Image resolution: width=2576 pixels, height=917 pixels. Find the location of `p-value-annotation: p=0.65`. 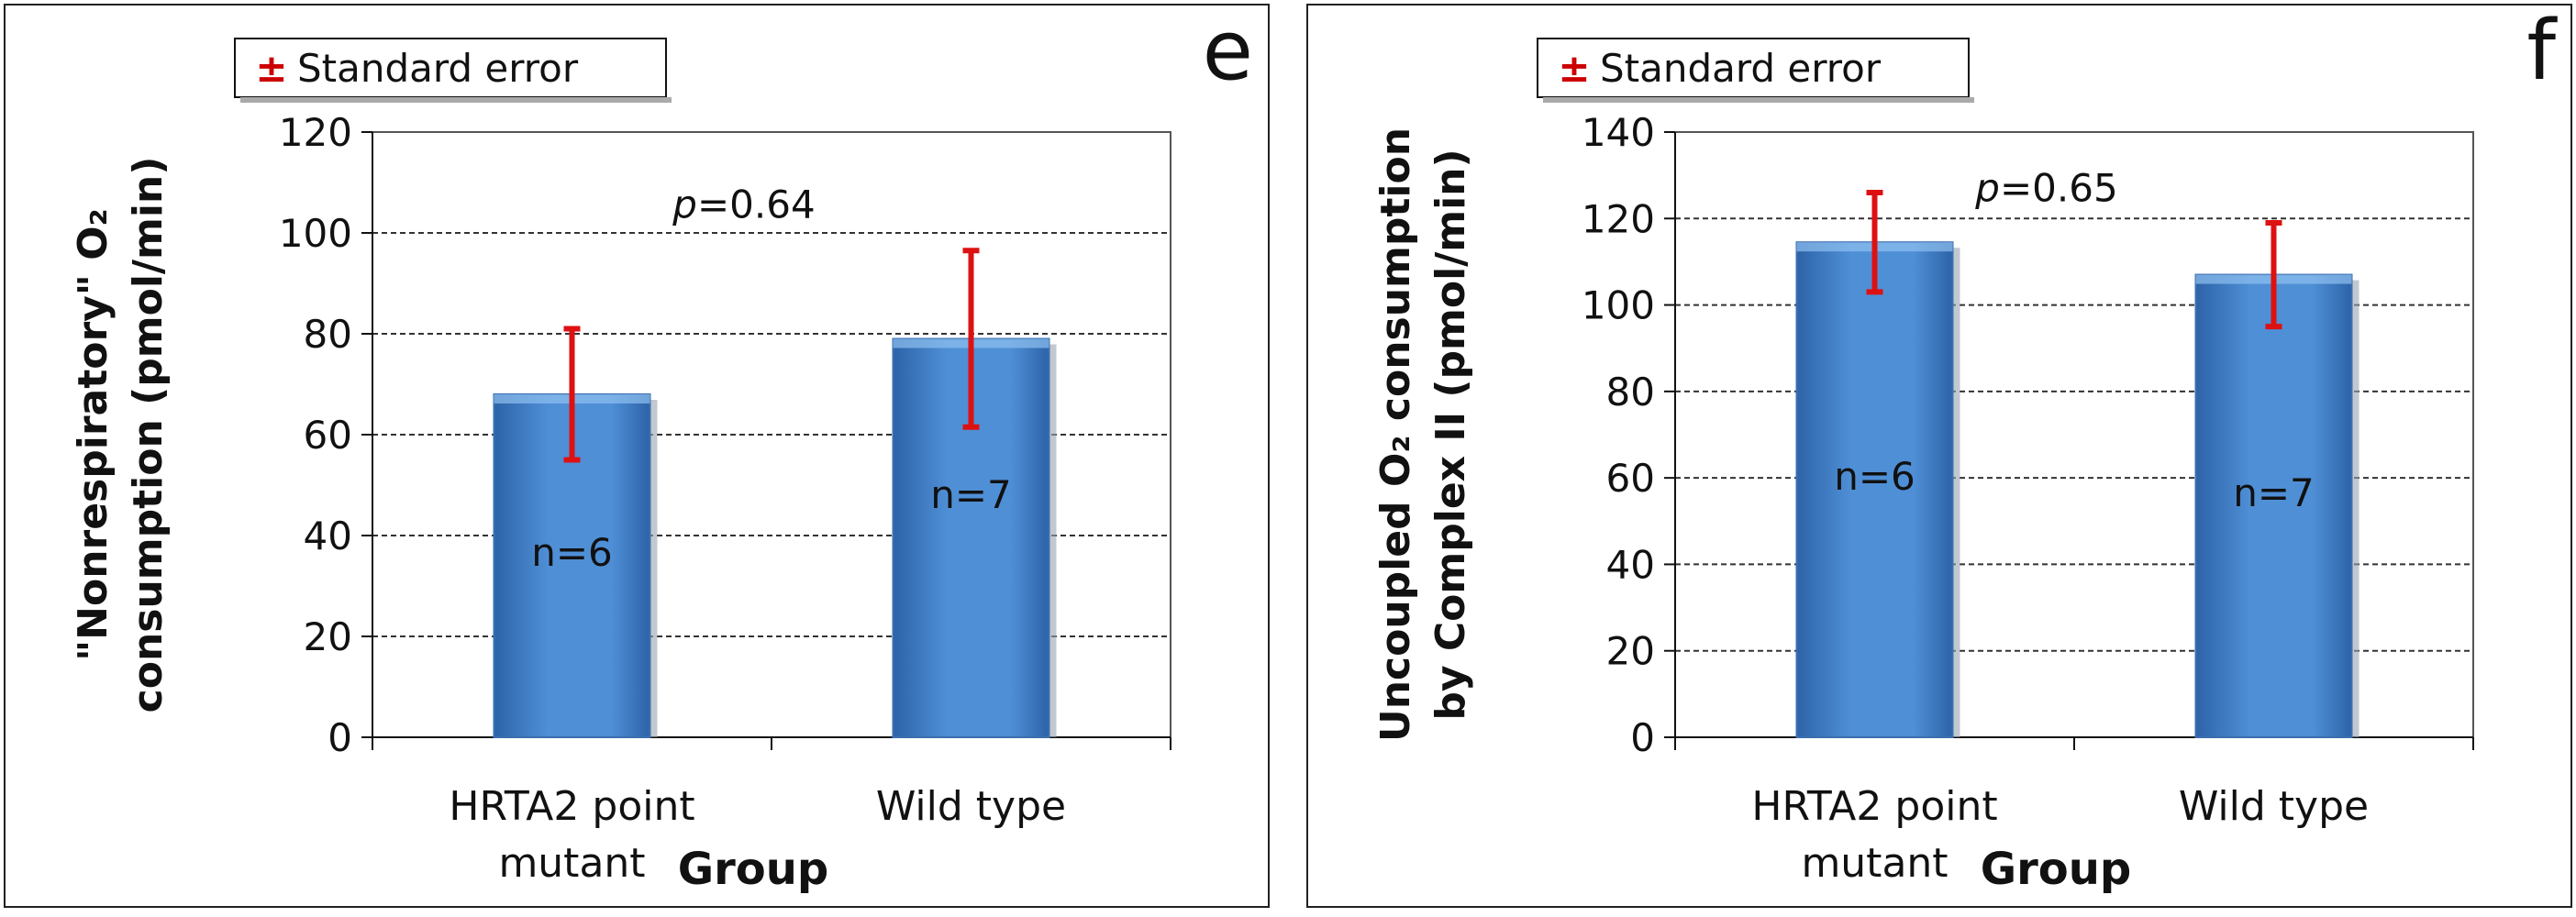

p-value-annotation: p=0.65 is located at coordinates (2045, 187).